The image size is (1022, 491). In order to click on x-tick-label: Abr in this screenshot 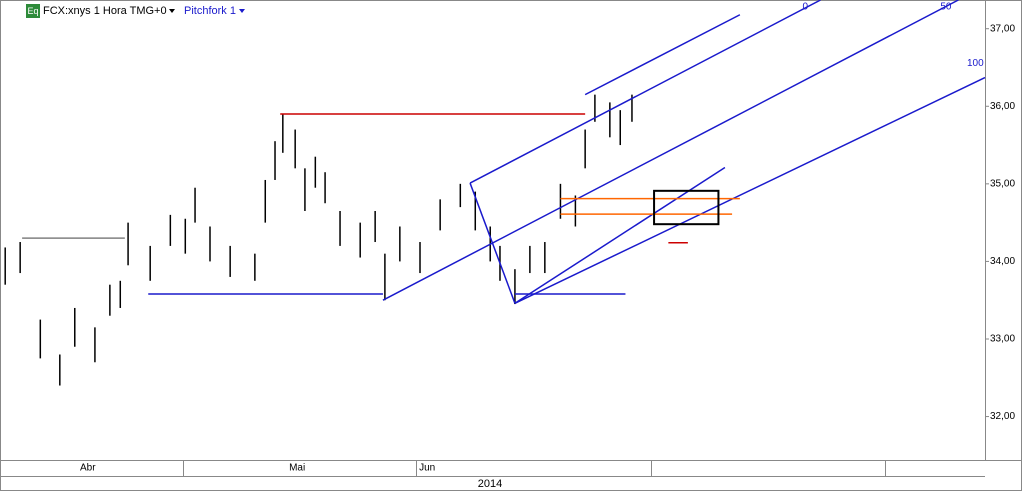, I will do `click(88, 468)`.